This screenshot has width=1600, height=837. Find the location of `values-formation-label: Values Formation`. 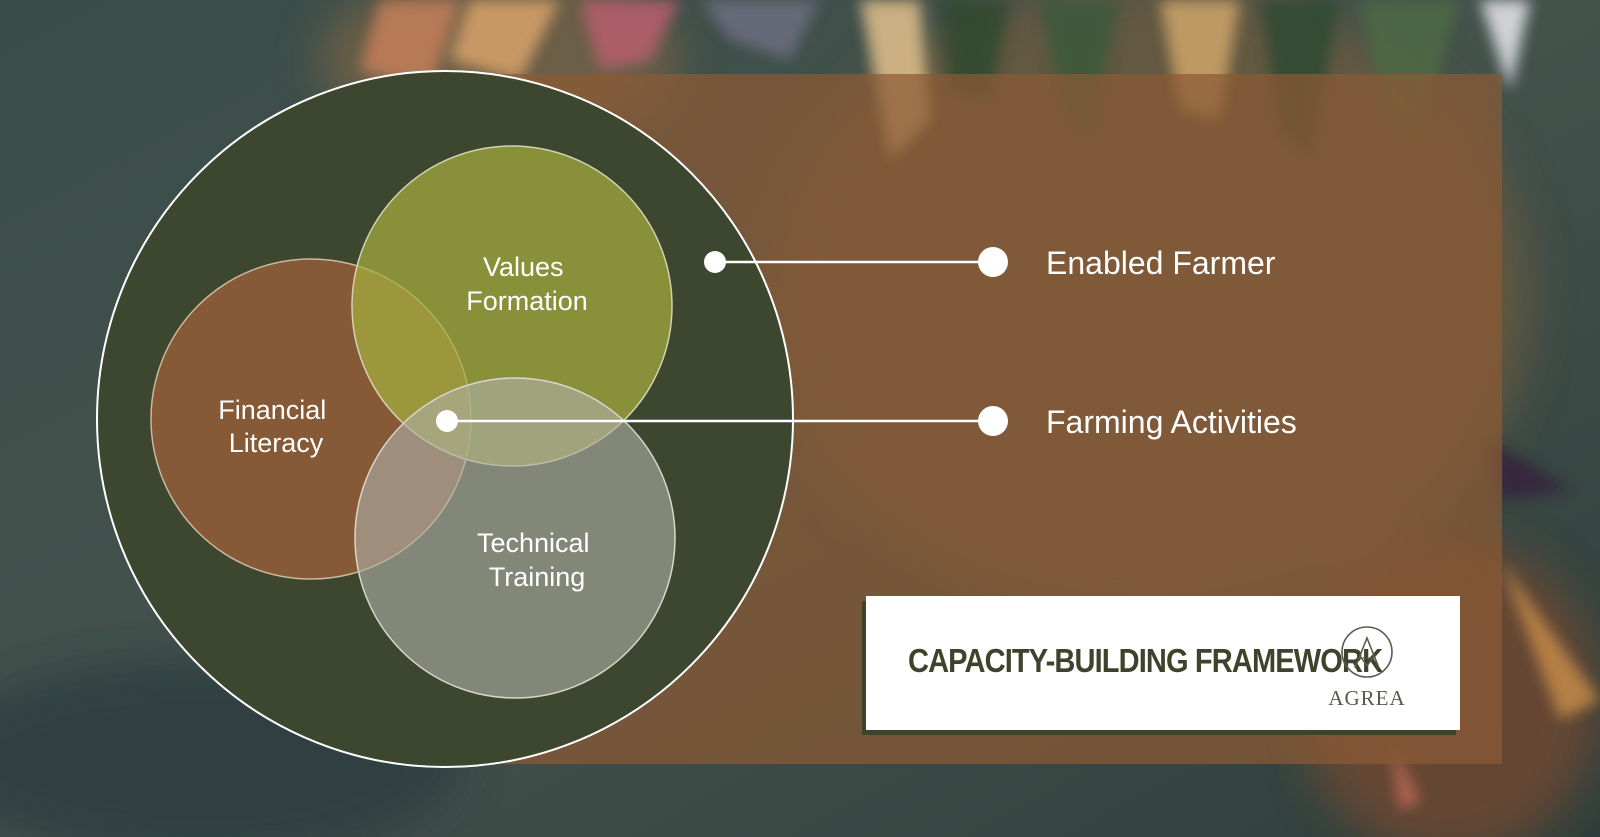

values-formation-label: Values Formation is located at coordinates (527, 284).